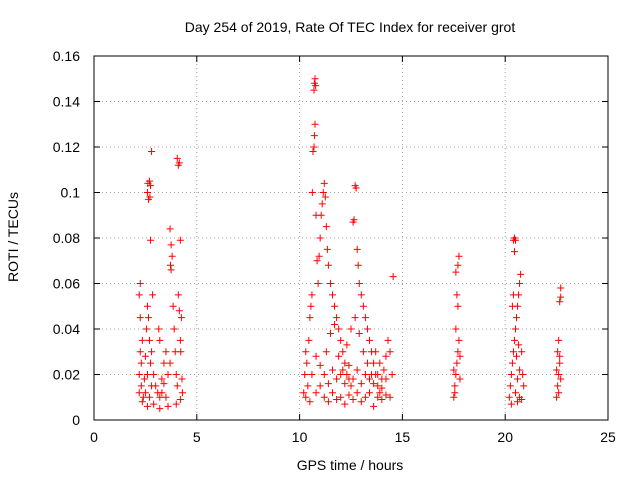  I want to click on x-tick-label: 20, so click(505, 437).